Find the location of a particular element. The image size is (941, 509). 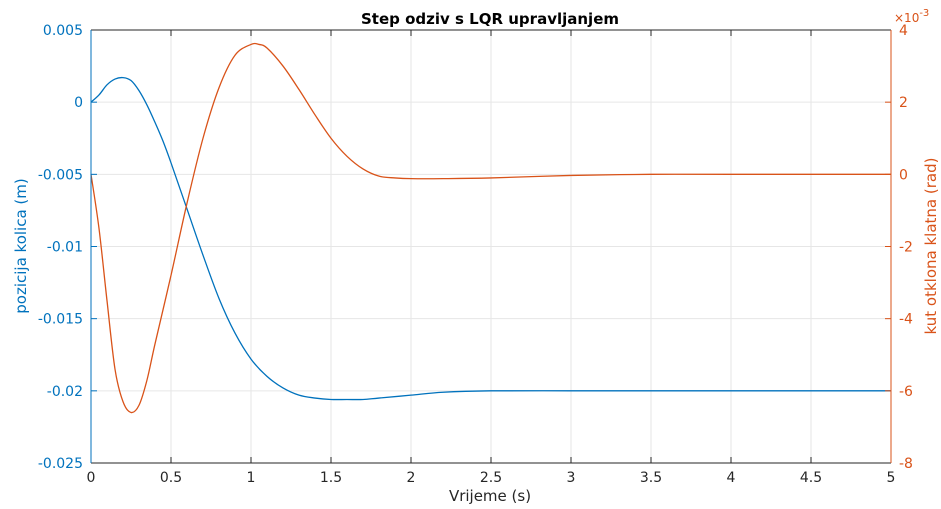

y-right-tick-label: -8 is located at coordinates (906, 464).